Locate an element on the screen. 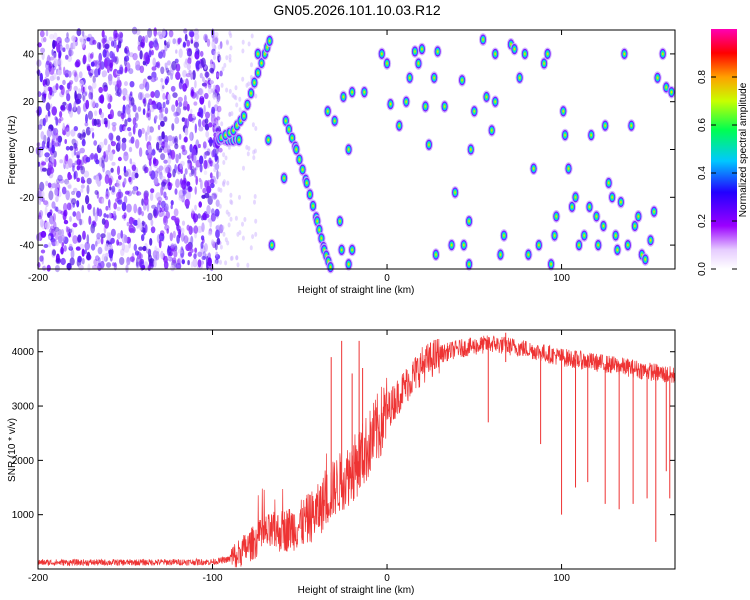  y-tick-label: -40 is located at coordinates (27, 246).